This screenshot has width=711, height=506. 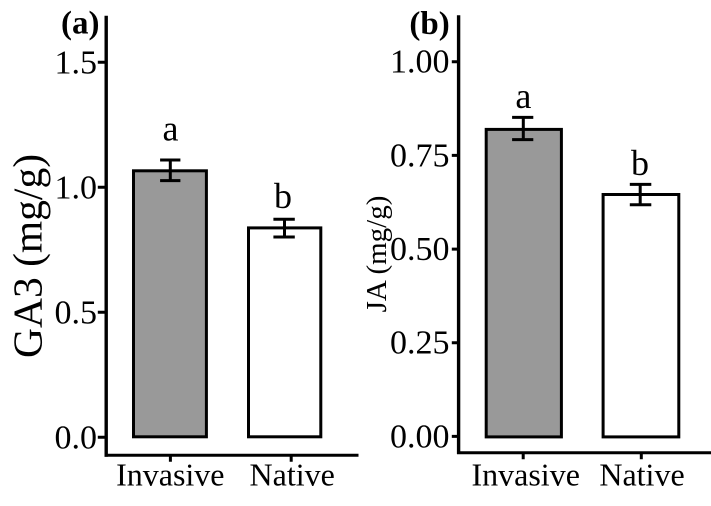 I want to click on svg-text: 1.00, so click(x=420, y=62).